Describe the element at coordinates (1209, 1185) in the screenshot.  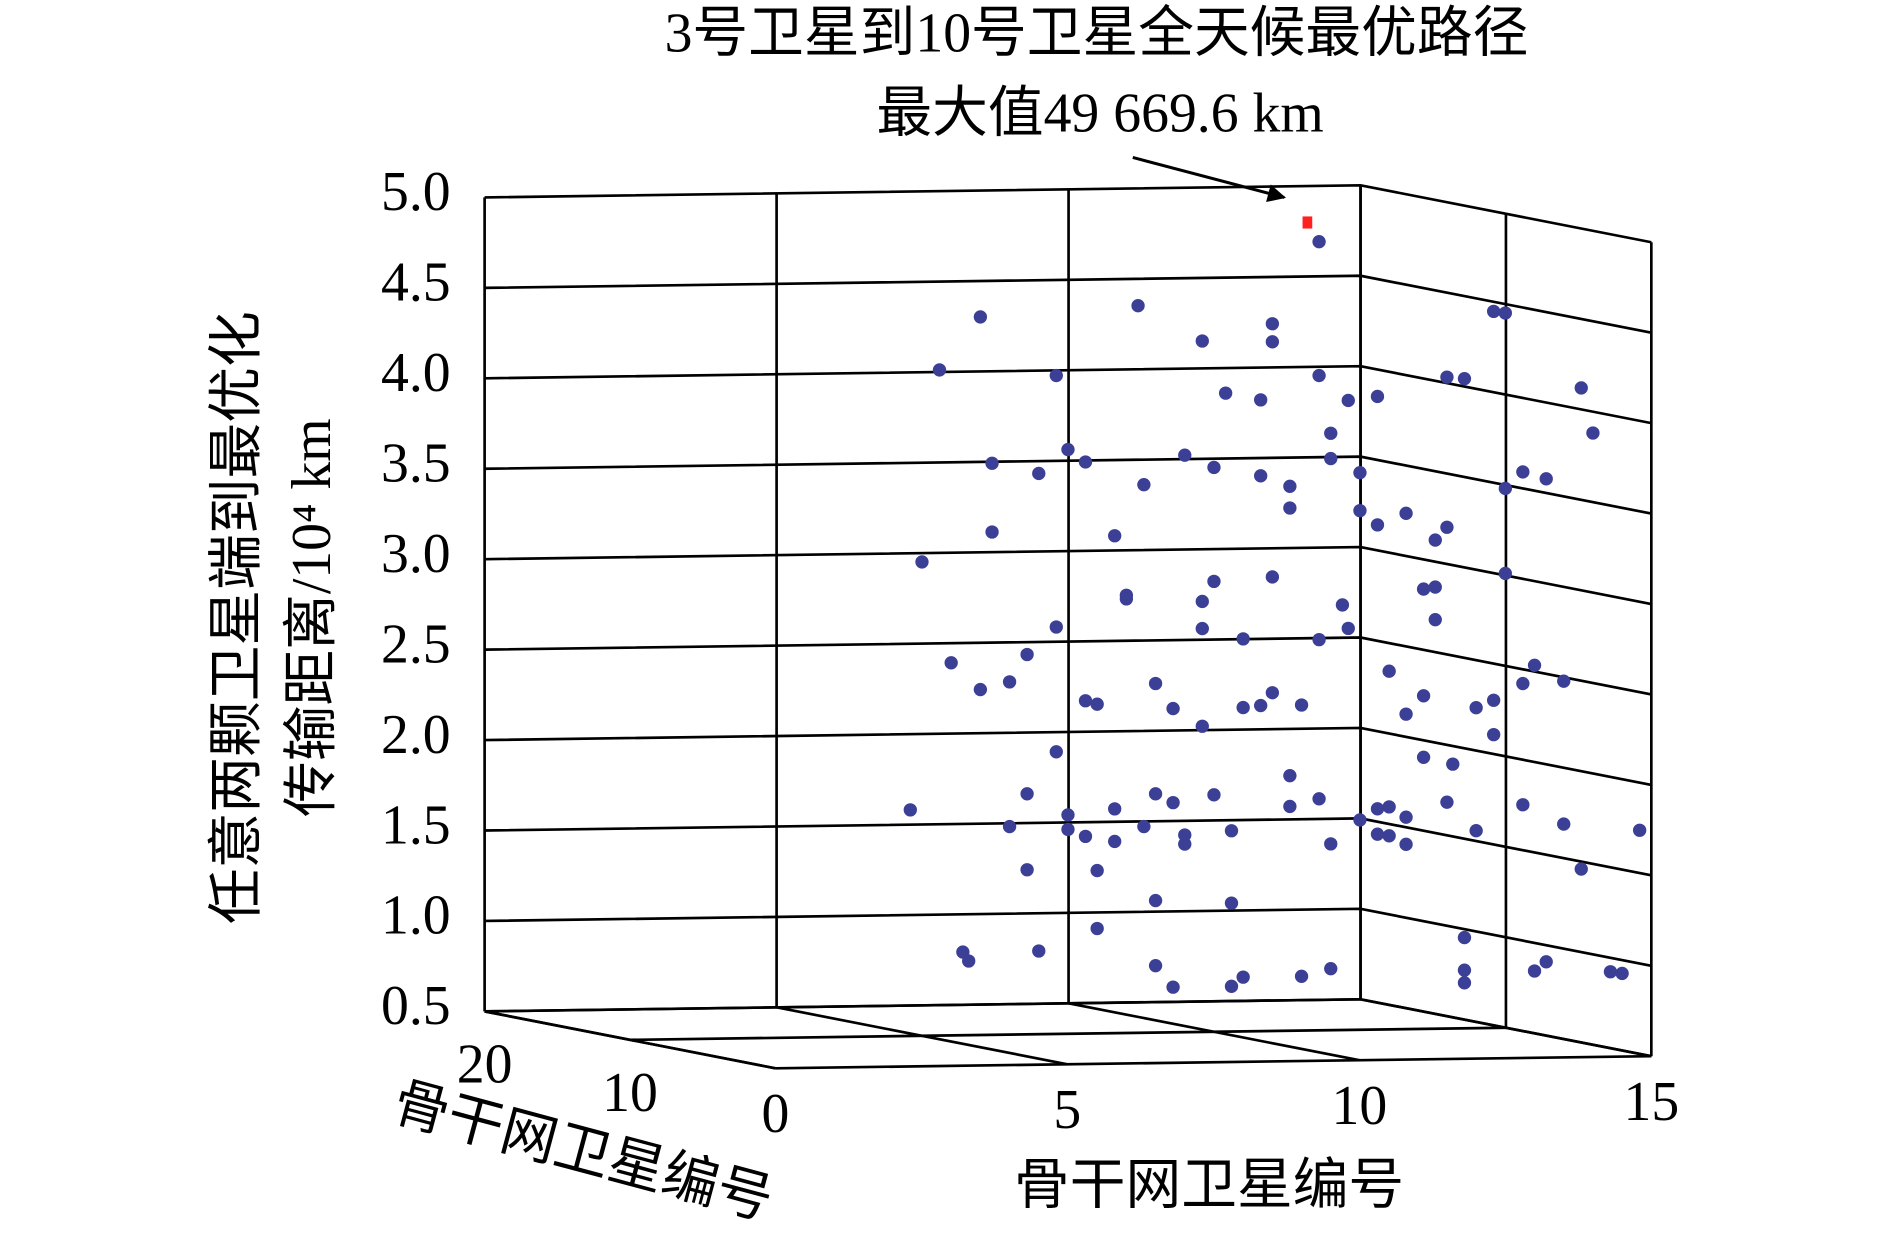
I see `x-axis-label: 骨干网卫星编号` at that location.